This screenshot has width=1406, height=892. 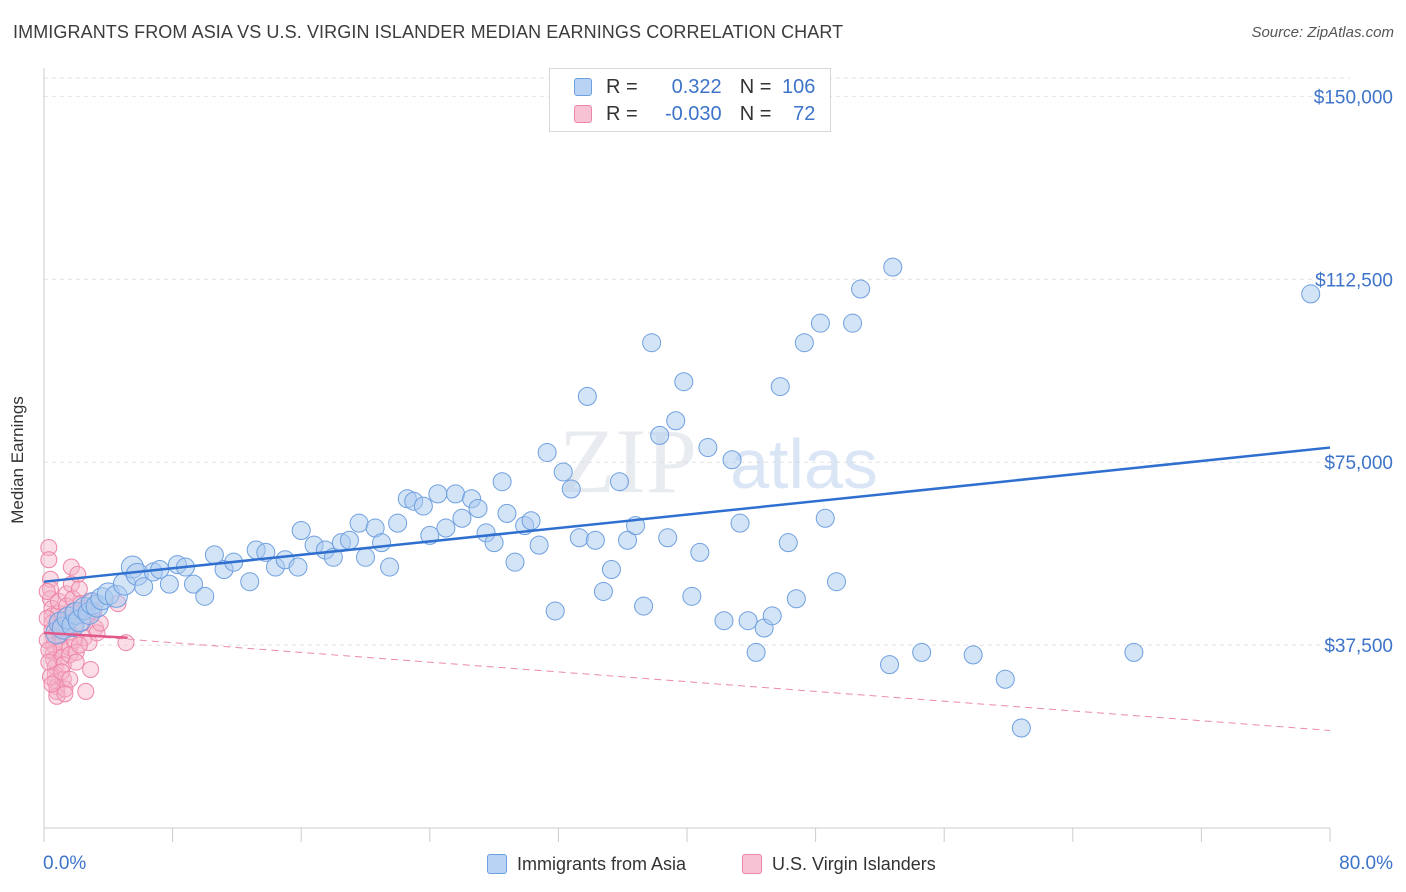 What do you see at coordinates (64, 863) in the screenshot?
I see `x-tick-label: 0.0%` at bounding box center [64, 863].